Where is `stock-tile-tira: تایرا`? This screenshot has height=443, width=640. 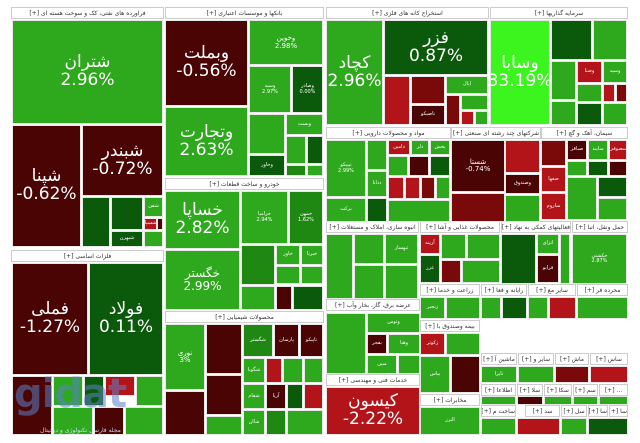
stock-tile-tira: تایرا is located at coordinates (499, 374).